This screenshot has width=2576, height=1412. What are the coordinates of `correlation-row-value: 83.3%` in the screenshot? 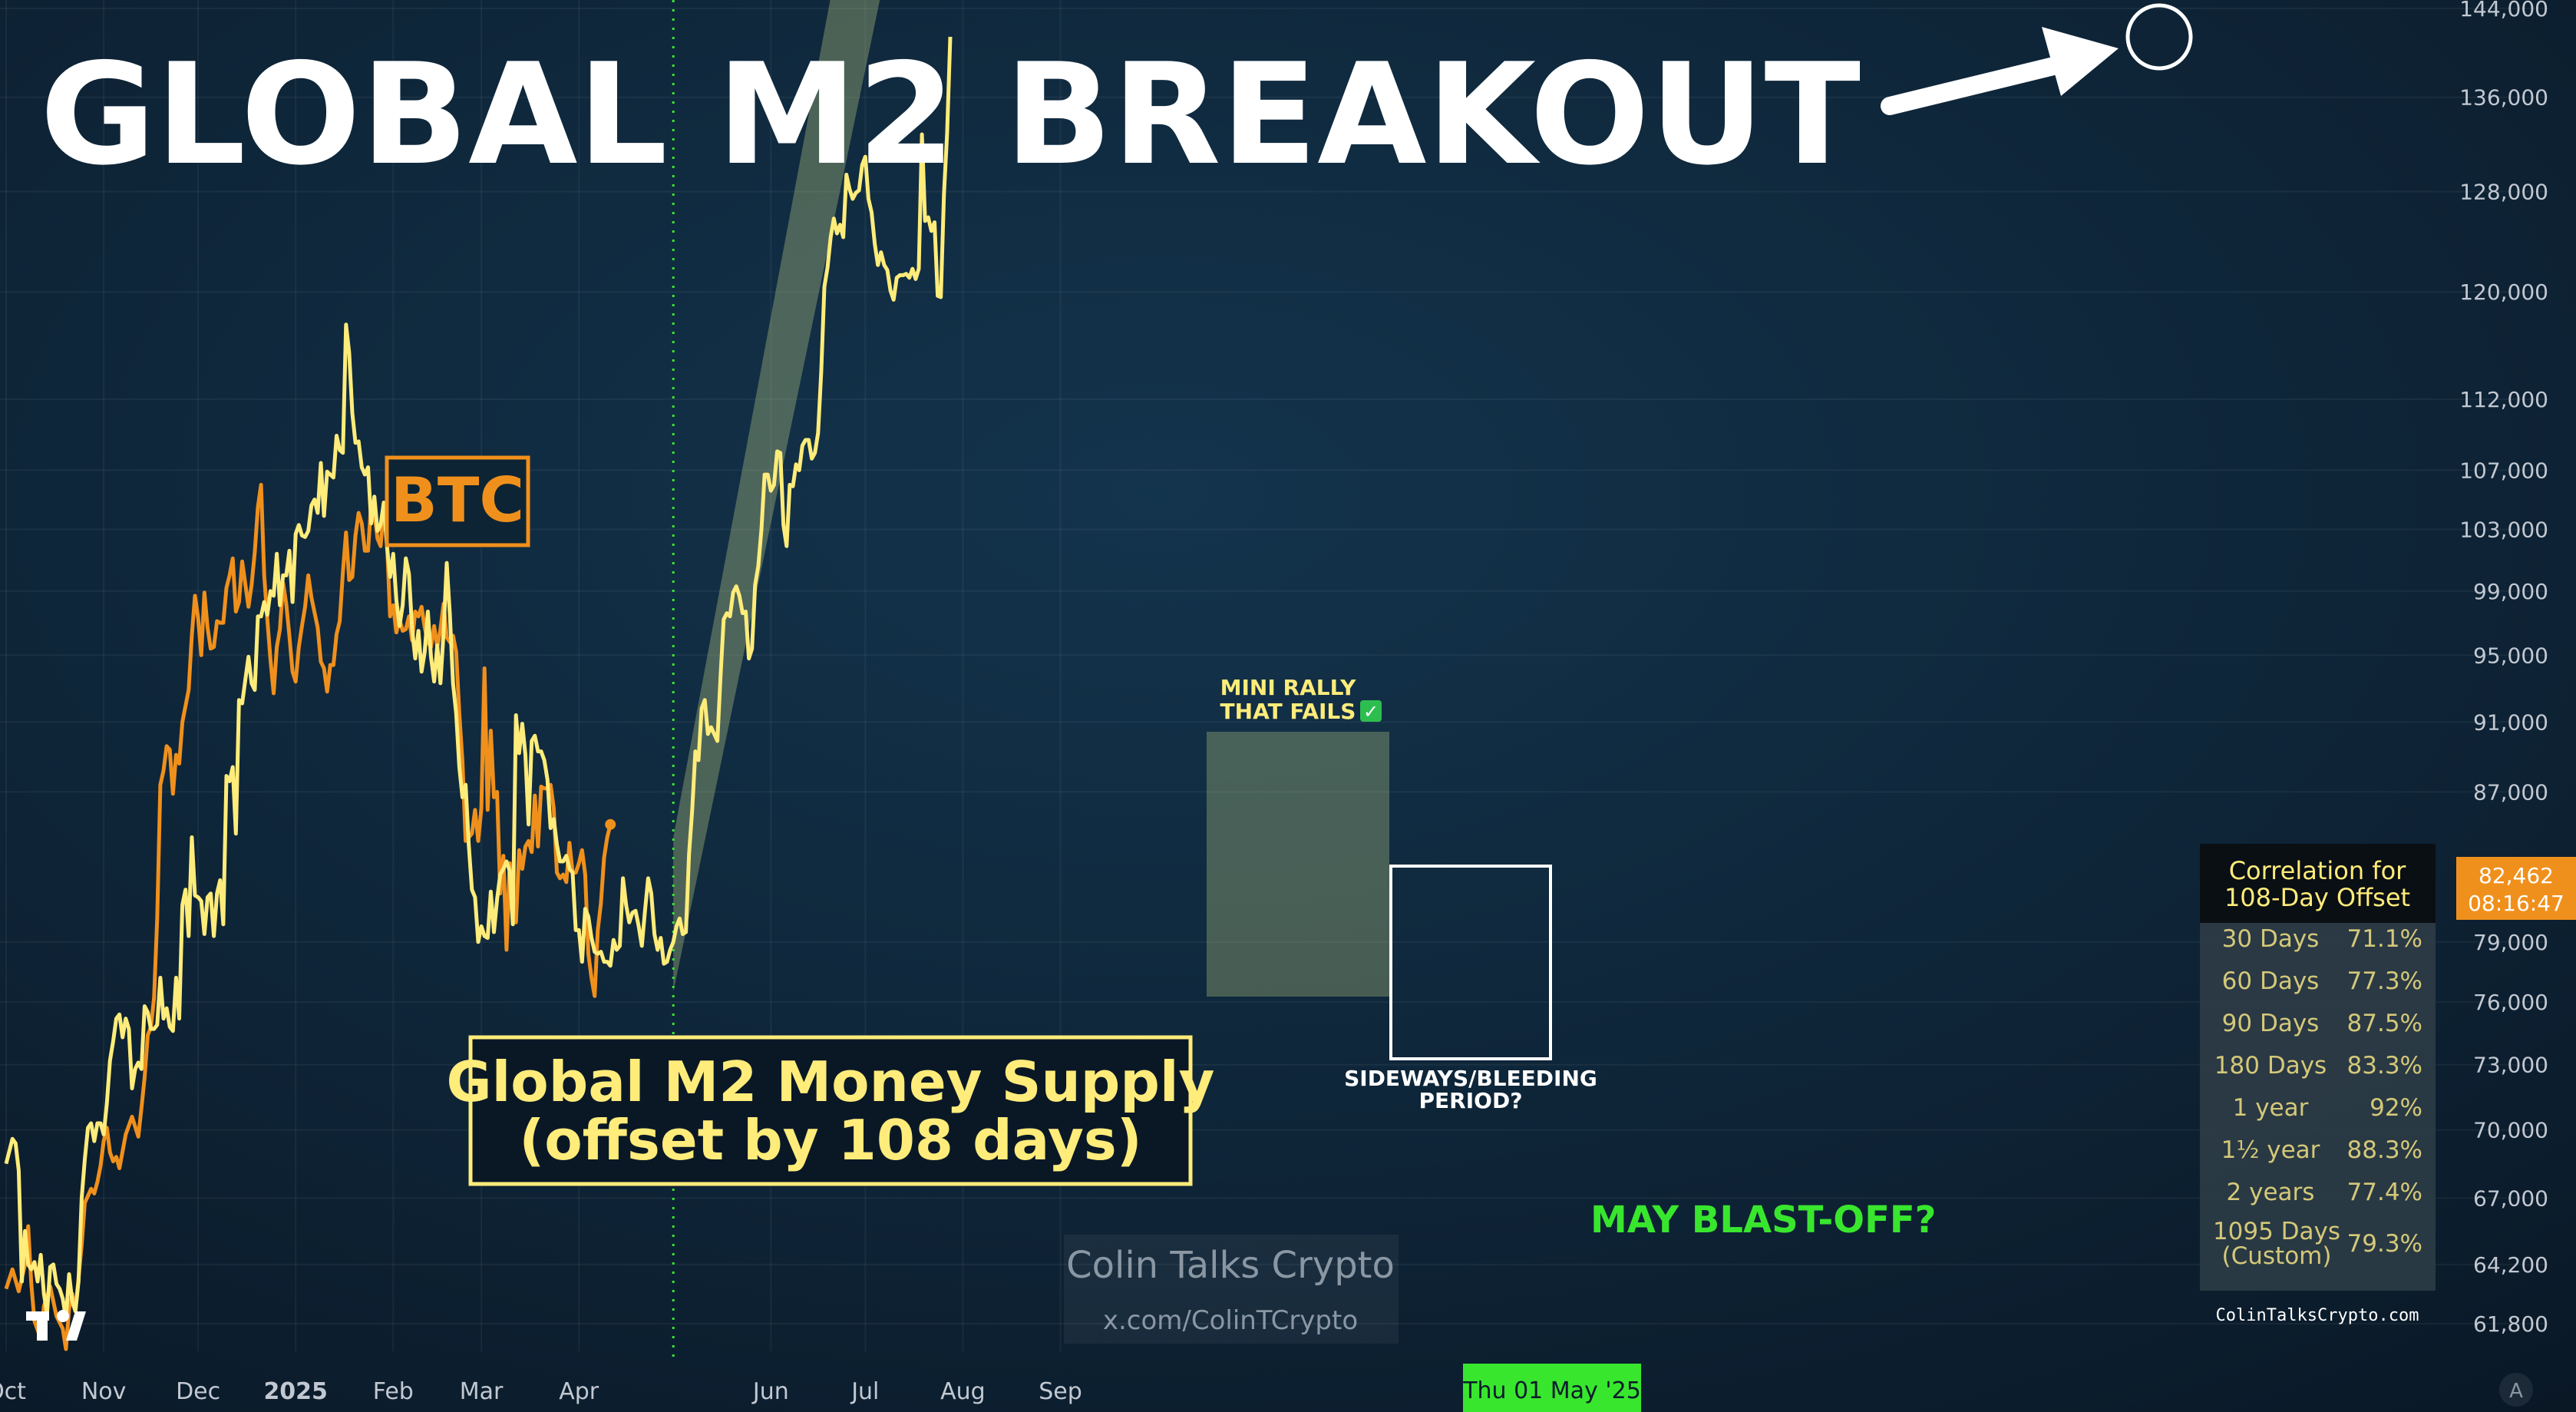 It's located at (2384, 1066).